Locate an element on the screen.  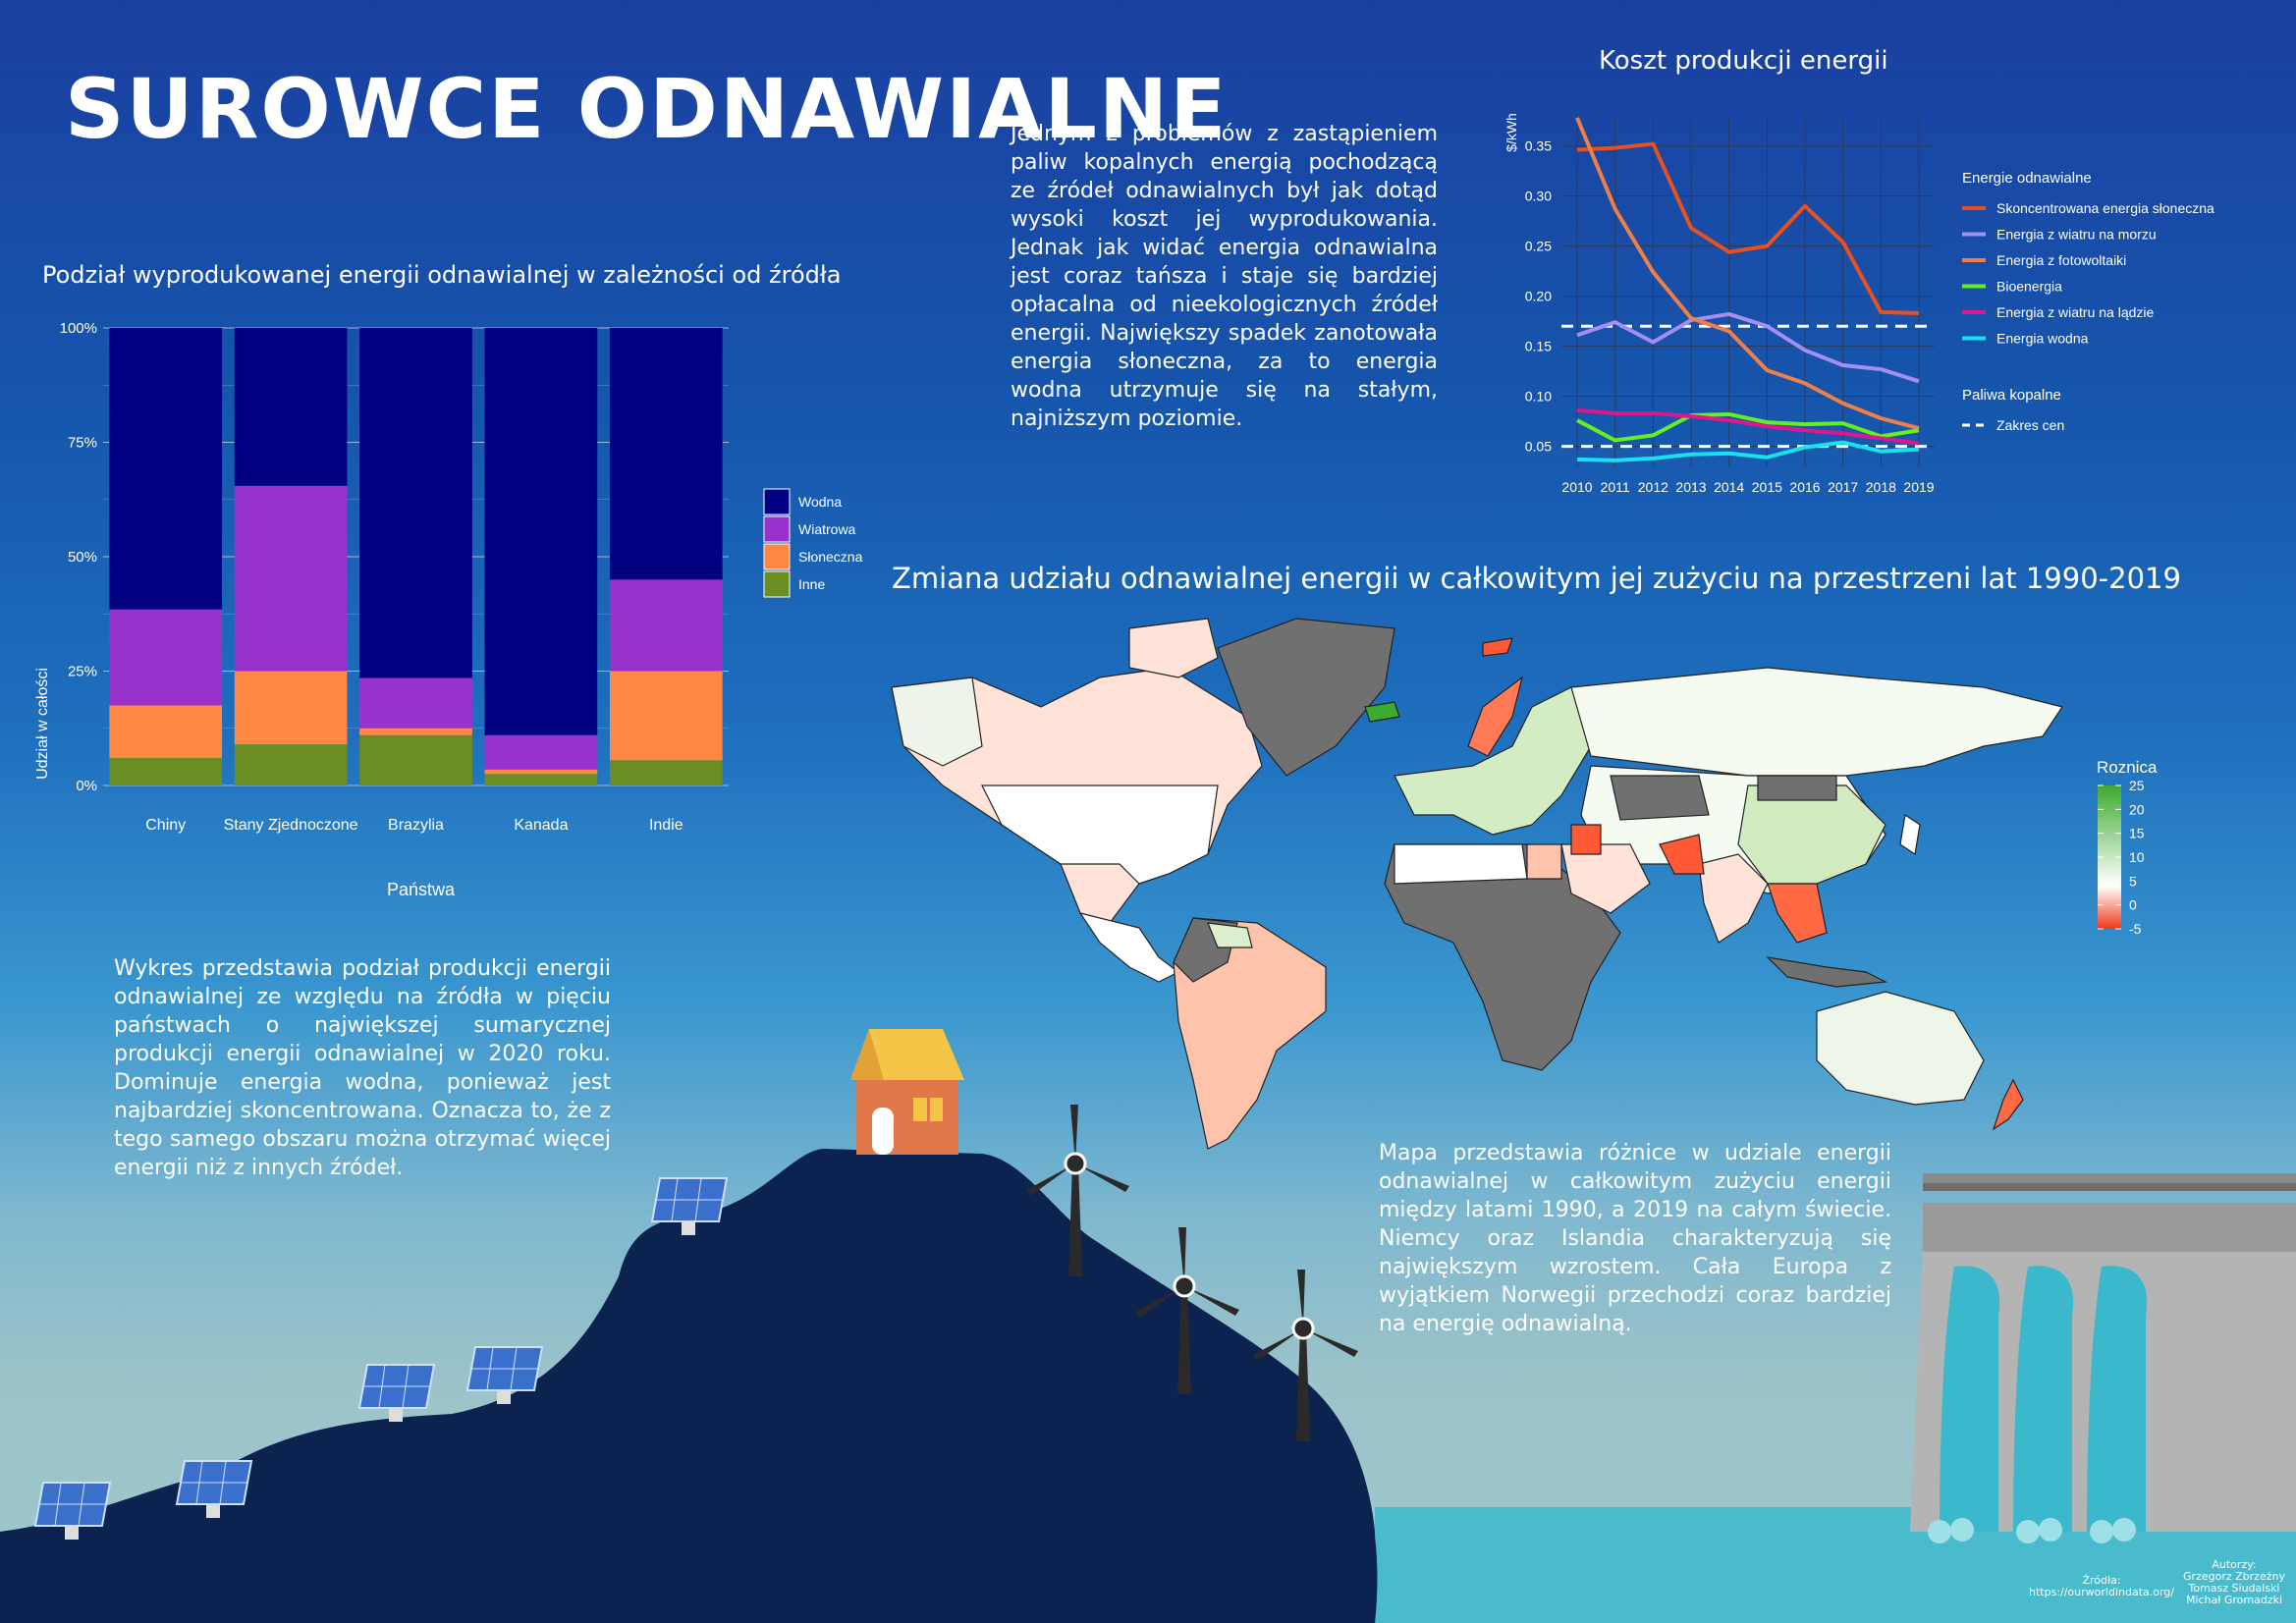
map-china is located at coordinates (1811, 834).